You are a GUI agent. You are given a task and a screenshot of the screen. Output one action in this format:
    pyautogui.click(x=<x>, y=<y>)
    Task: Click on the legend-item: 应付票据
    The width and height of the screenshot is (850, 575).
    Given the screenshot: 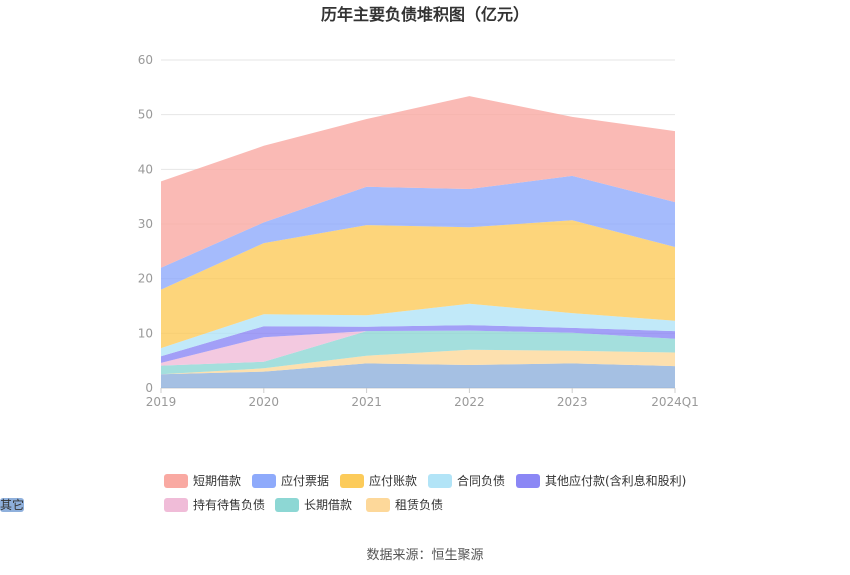 What is the action you would take?
    pyautogui.click(x=290, y=480)
    